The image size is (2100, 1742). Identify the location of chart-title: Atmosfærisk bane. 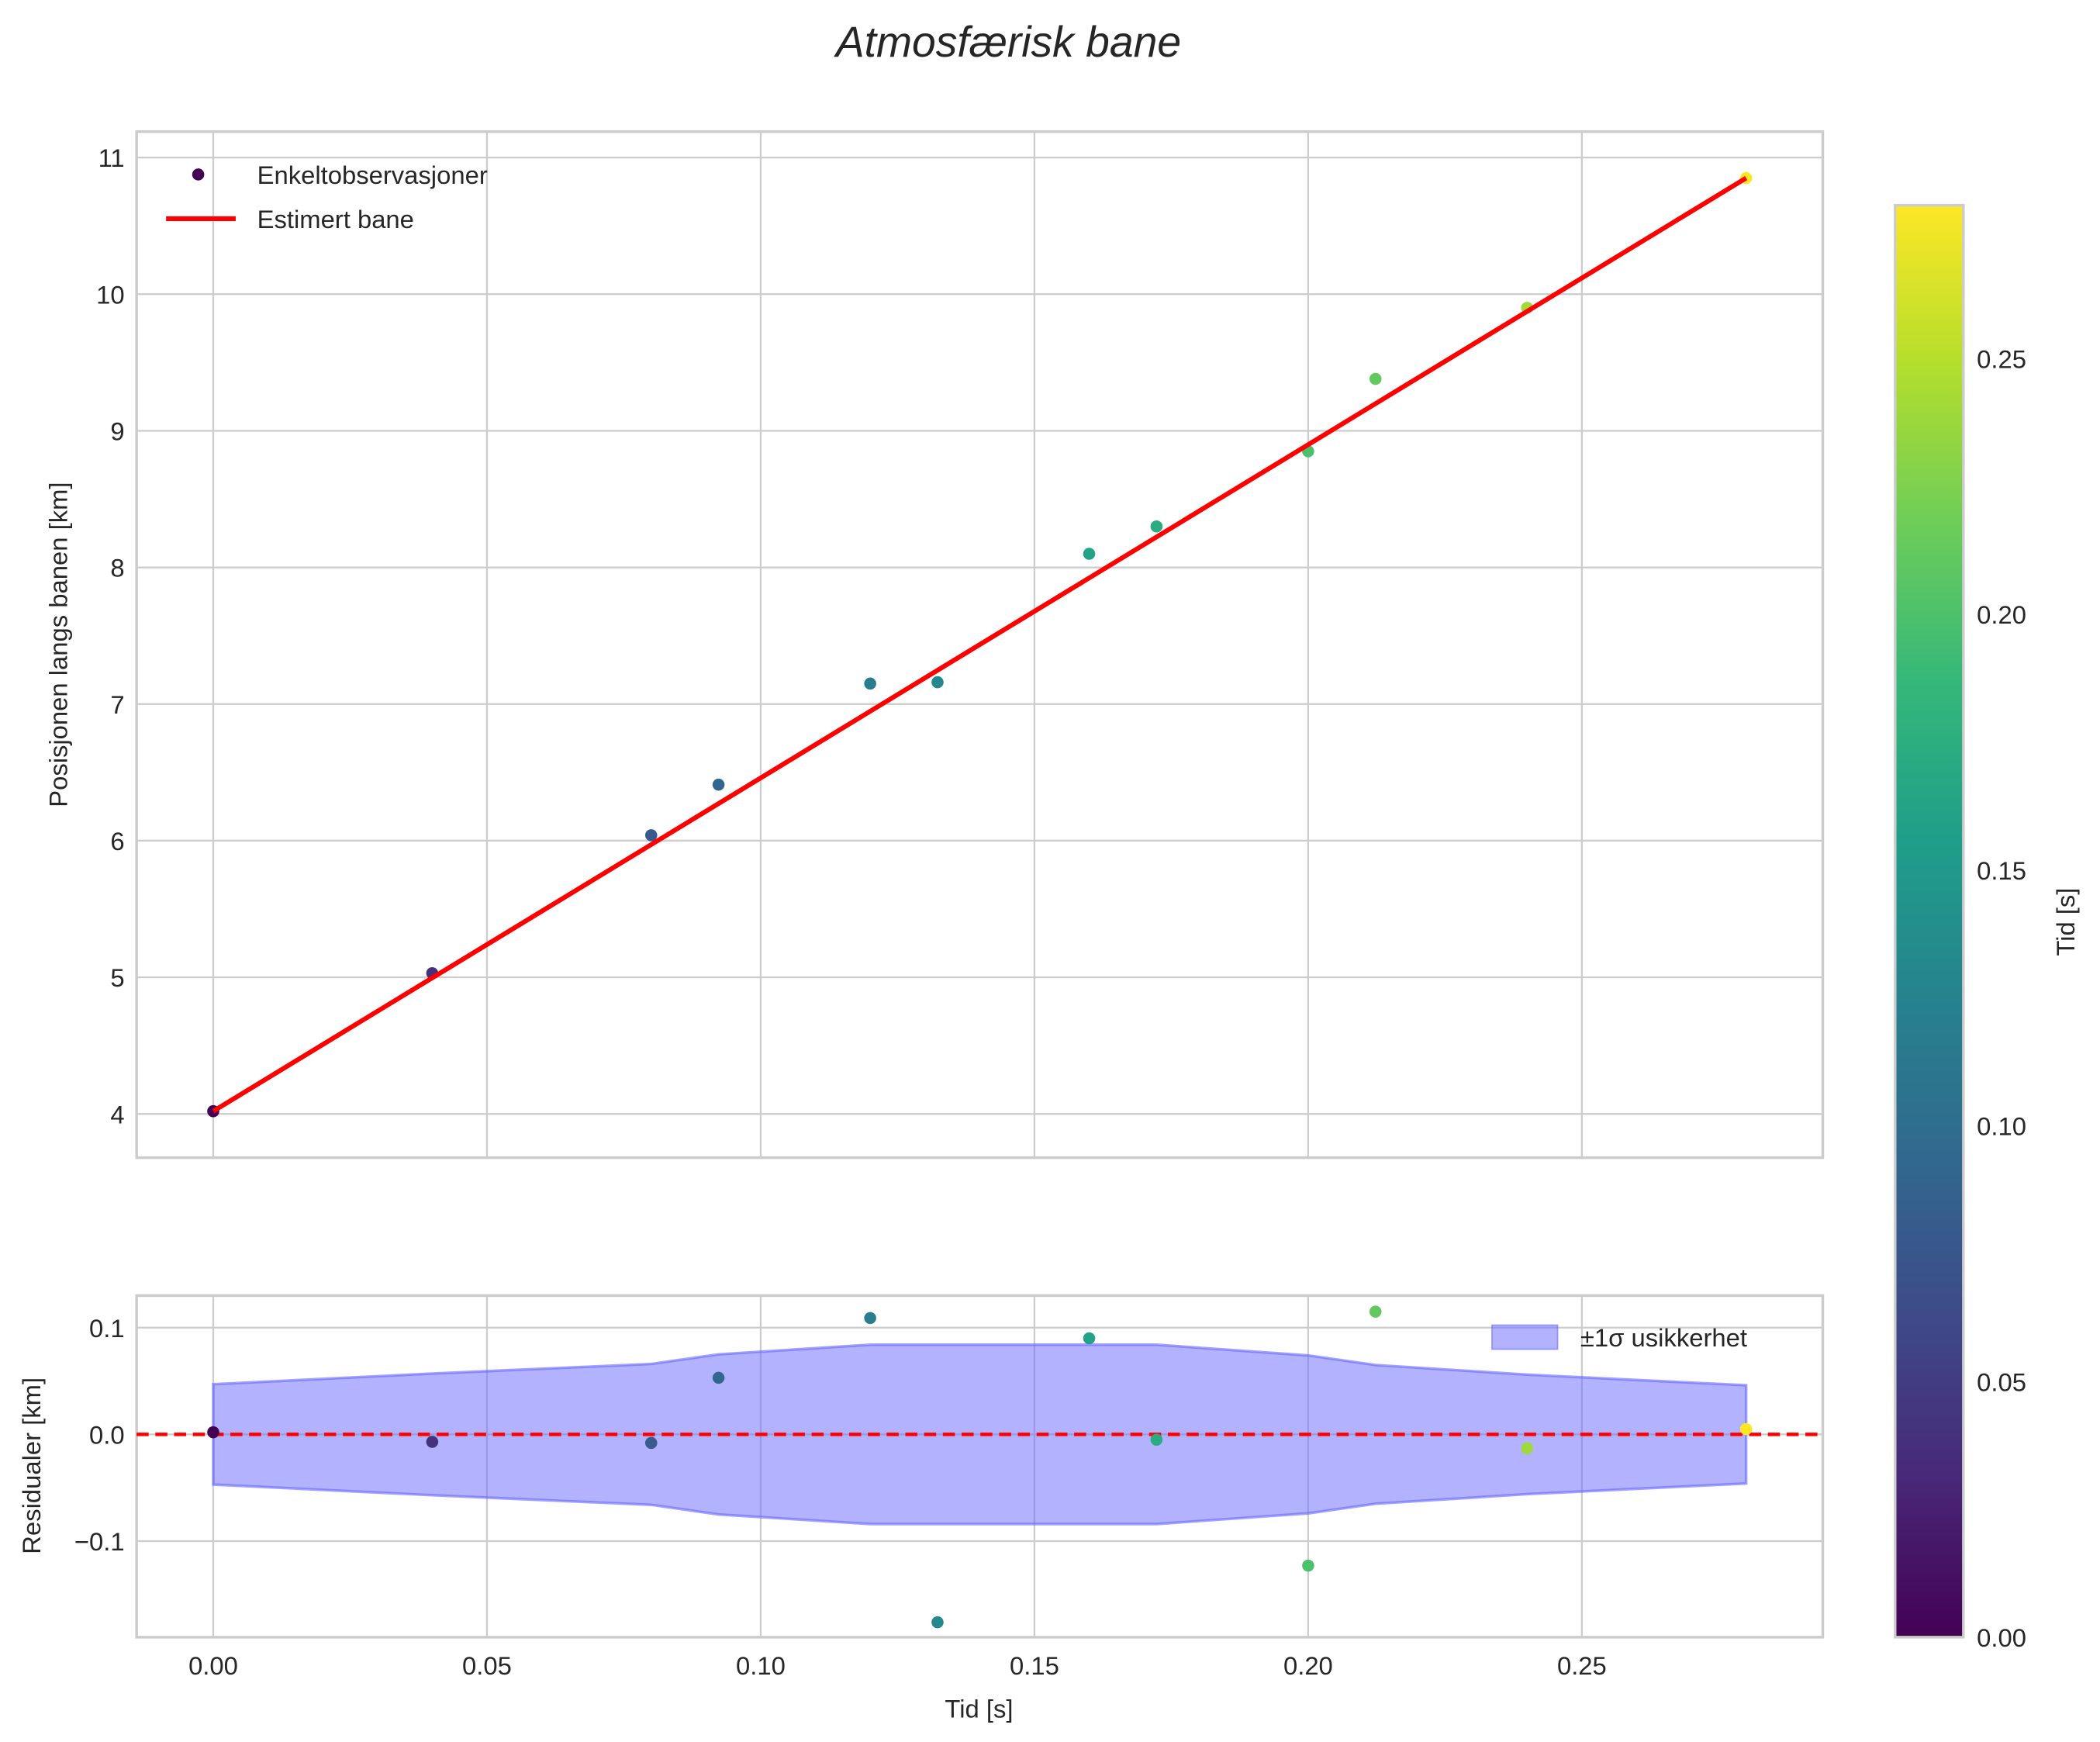
(1007, 42).